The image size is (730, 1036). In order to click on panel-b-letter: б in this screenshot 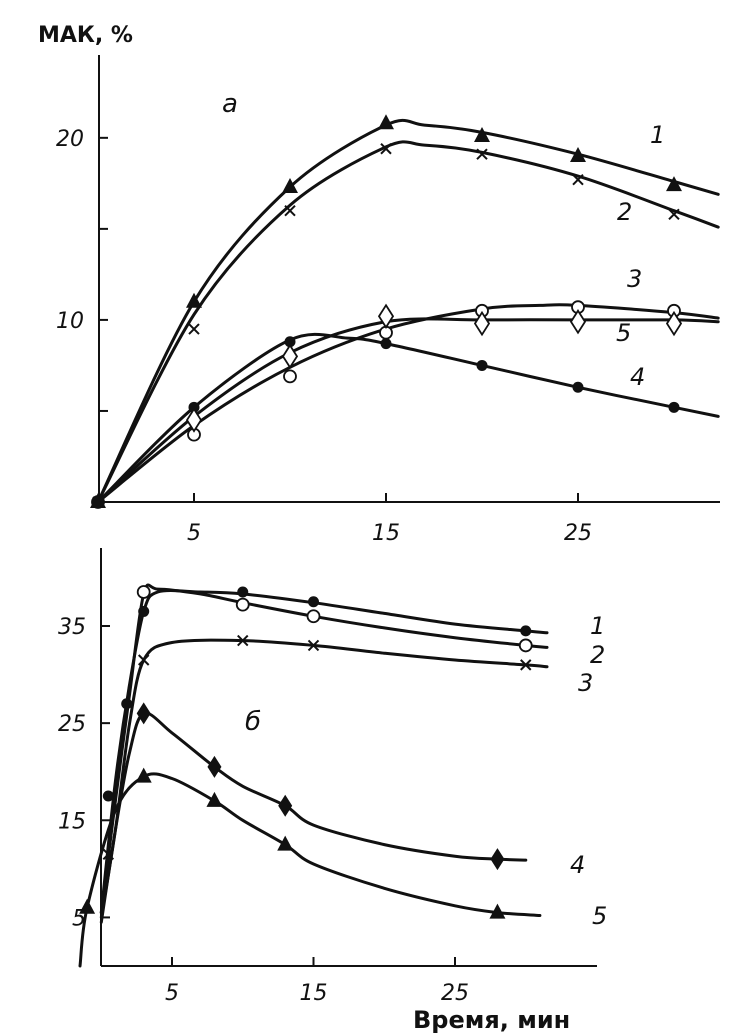, I will do `click(253, 722)`.